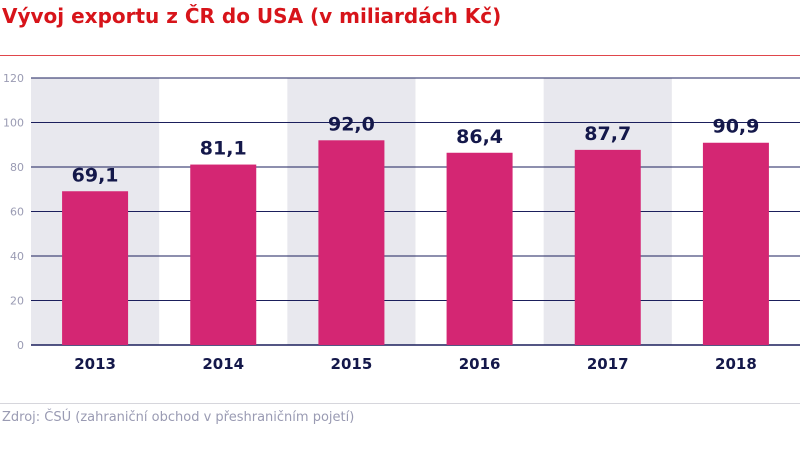 This screenshot has height=449, width=800. Describe the element at coordinates (223, 364) in the screenshot. I see `x-tick-label: 2014` at that location.